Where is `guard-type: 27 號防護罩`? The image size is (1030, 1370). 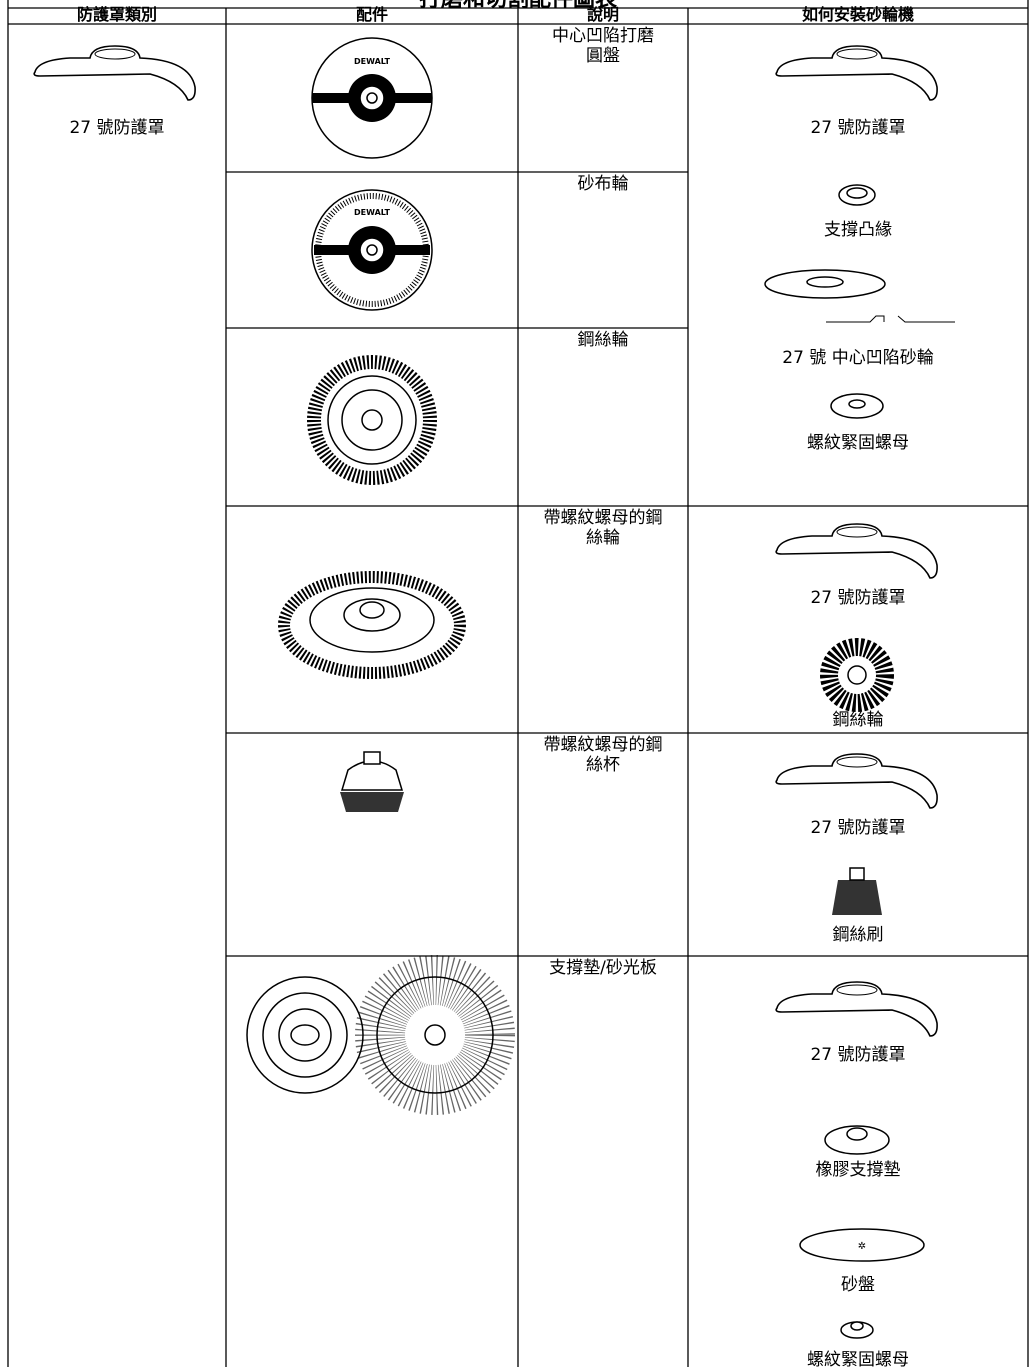
guard-type: 27 號防護罩 is located at coordinates (117, 128).